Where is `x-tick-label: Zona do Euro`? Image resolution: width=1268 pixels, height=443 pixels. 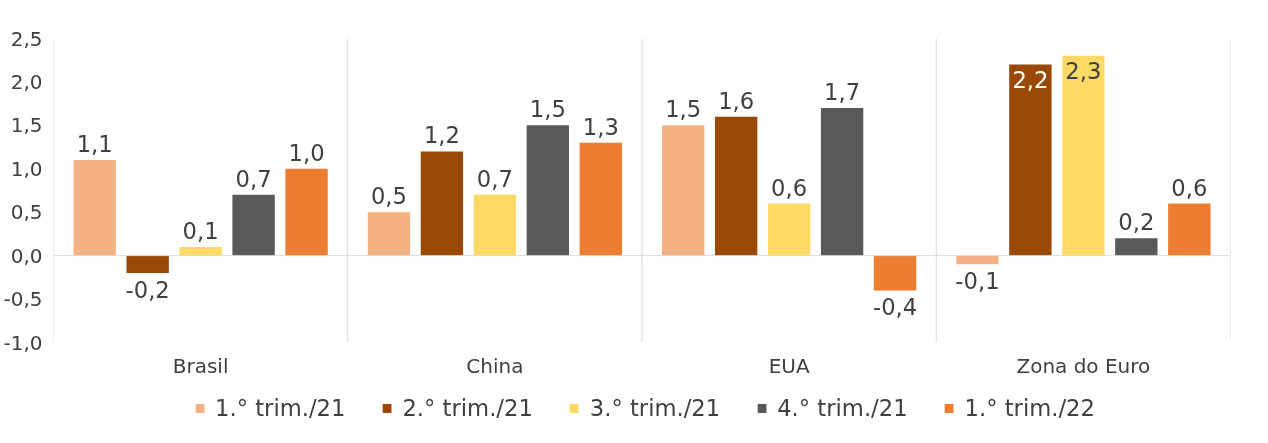 x-tick-label: Zona do Euro is located at coordinates (1083, 365).